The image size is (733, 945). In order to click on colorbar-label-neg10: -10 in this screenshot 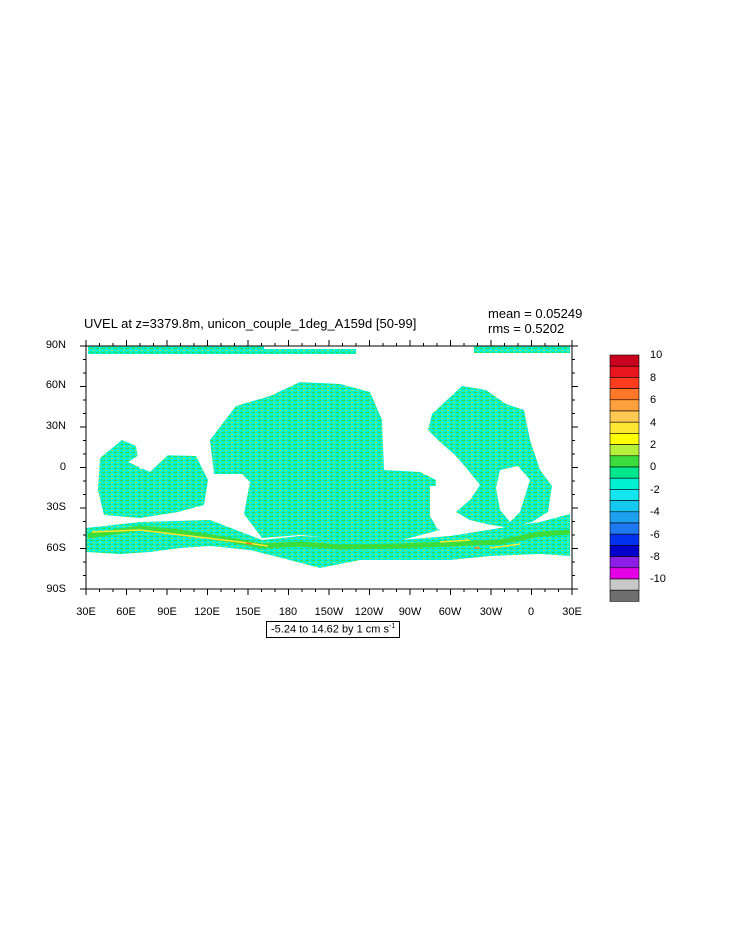, I will do `click(658, 579)`.